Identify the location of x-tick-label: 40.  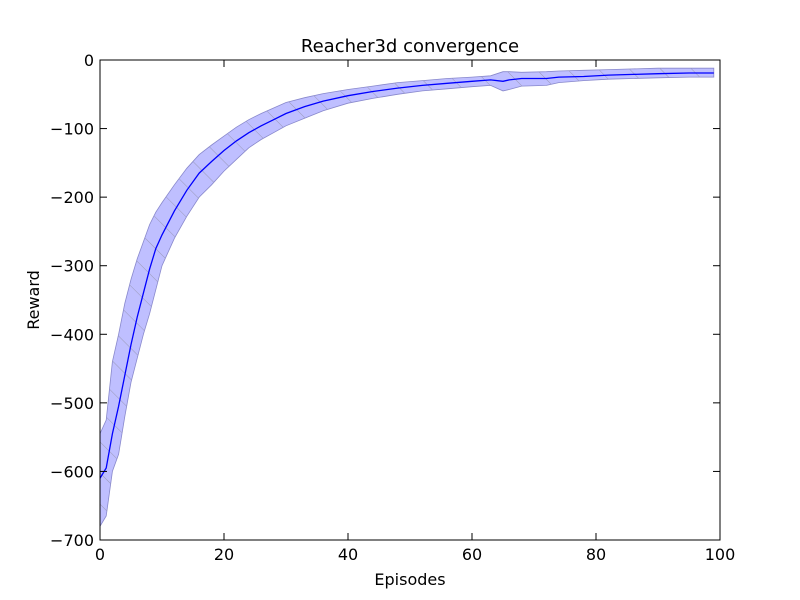
(348, 554).